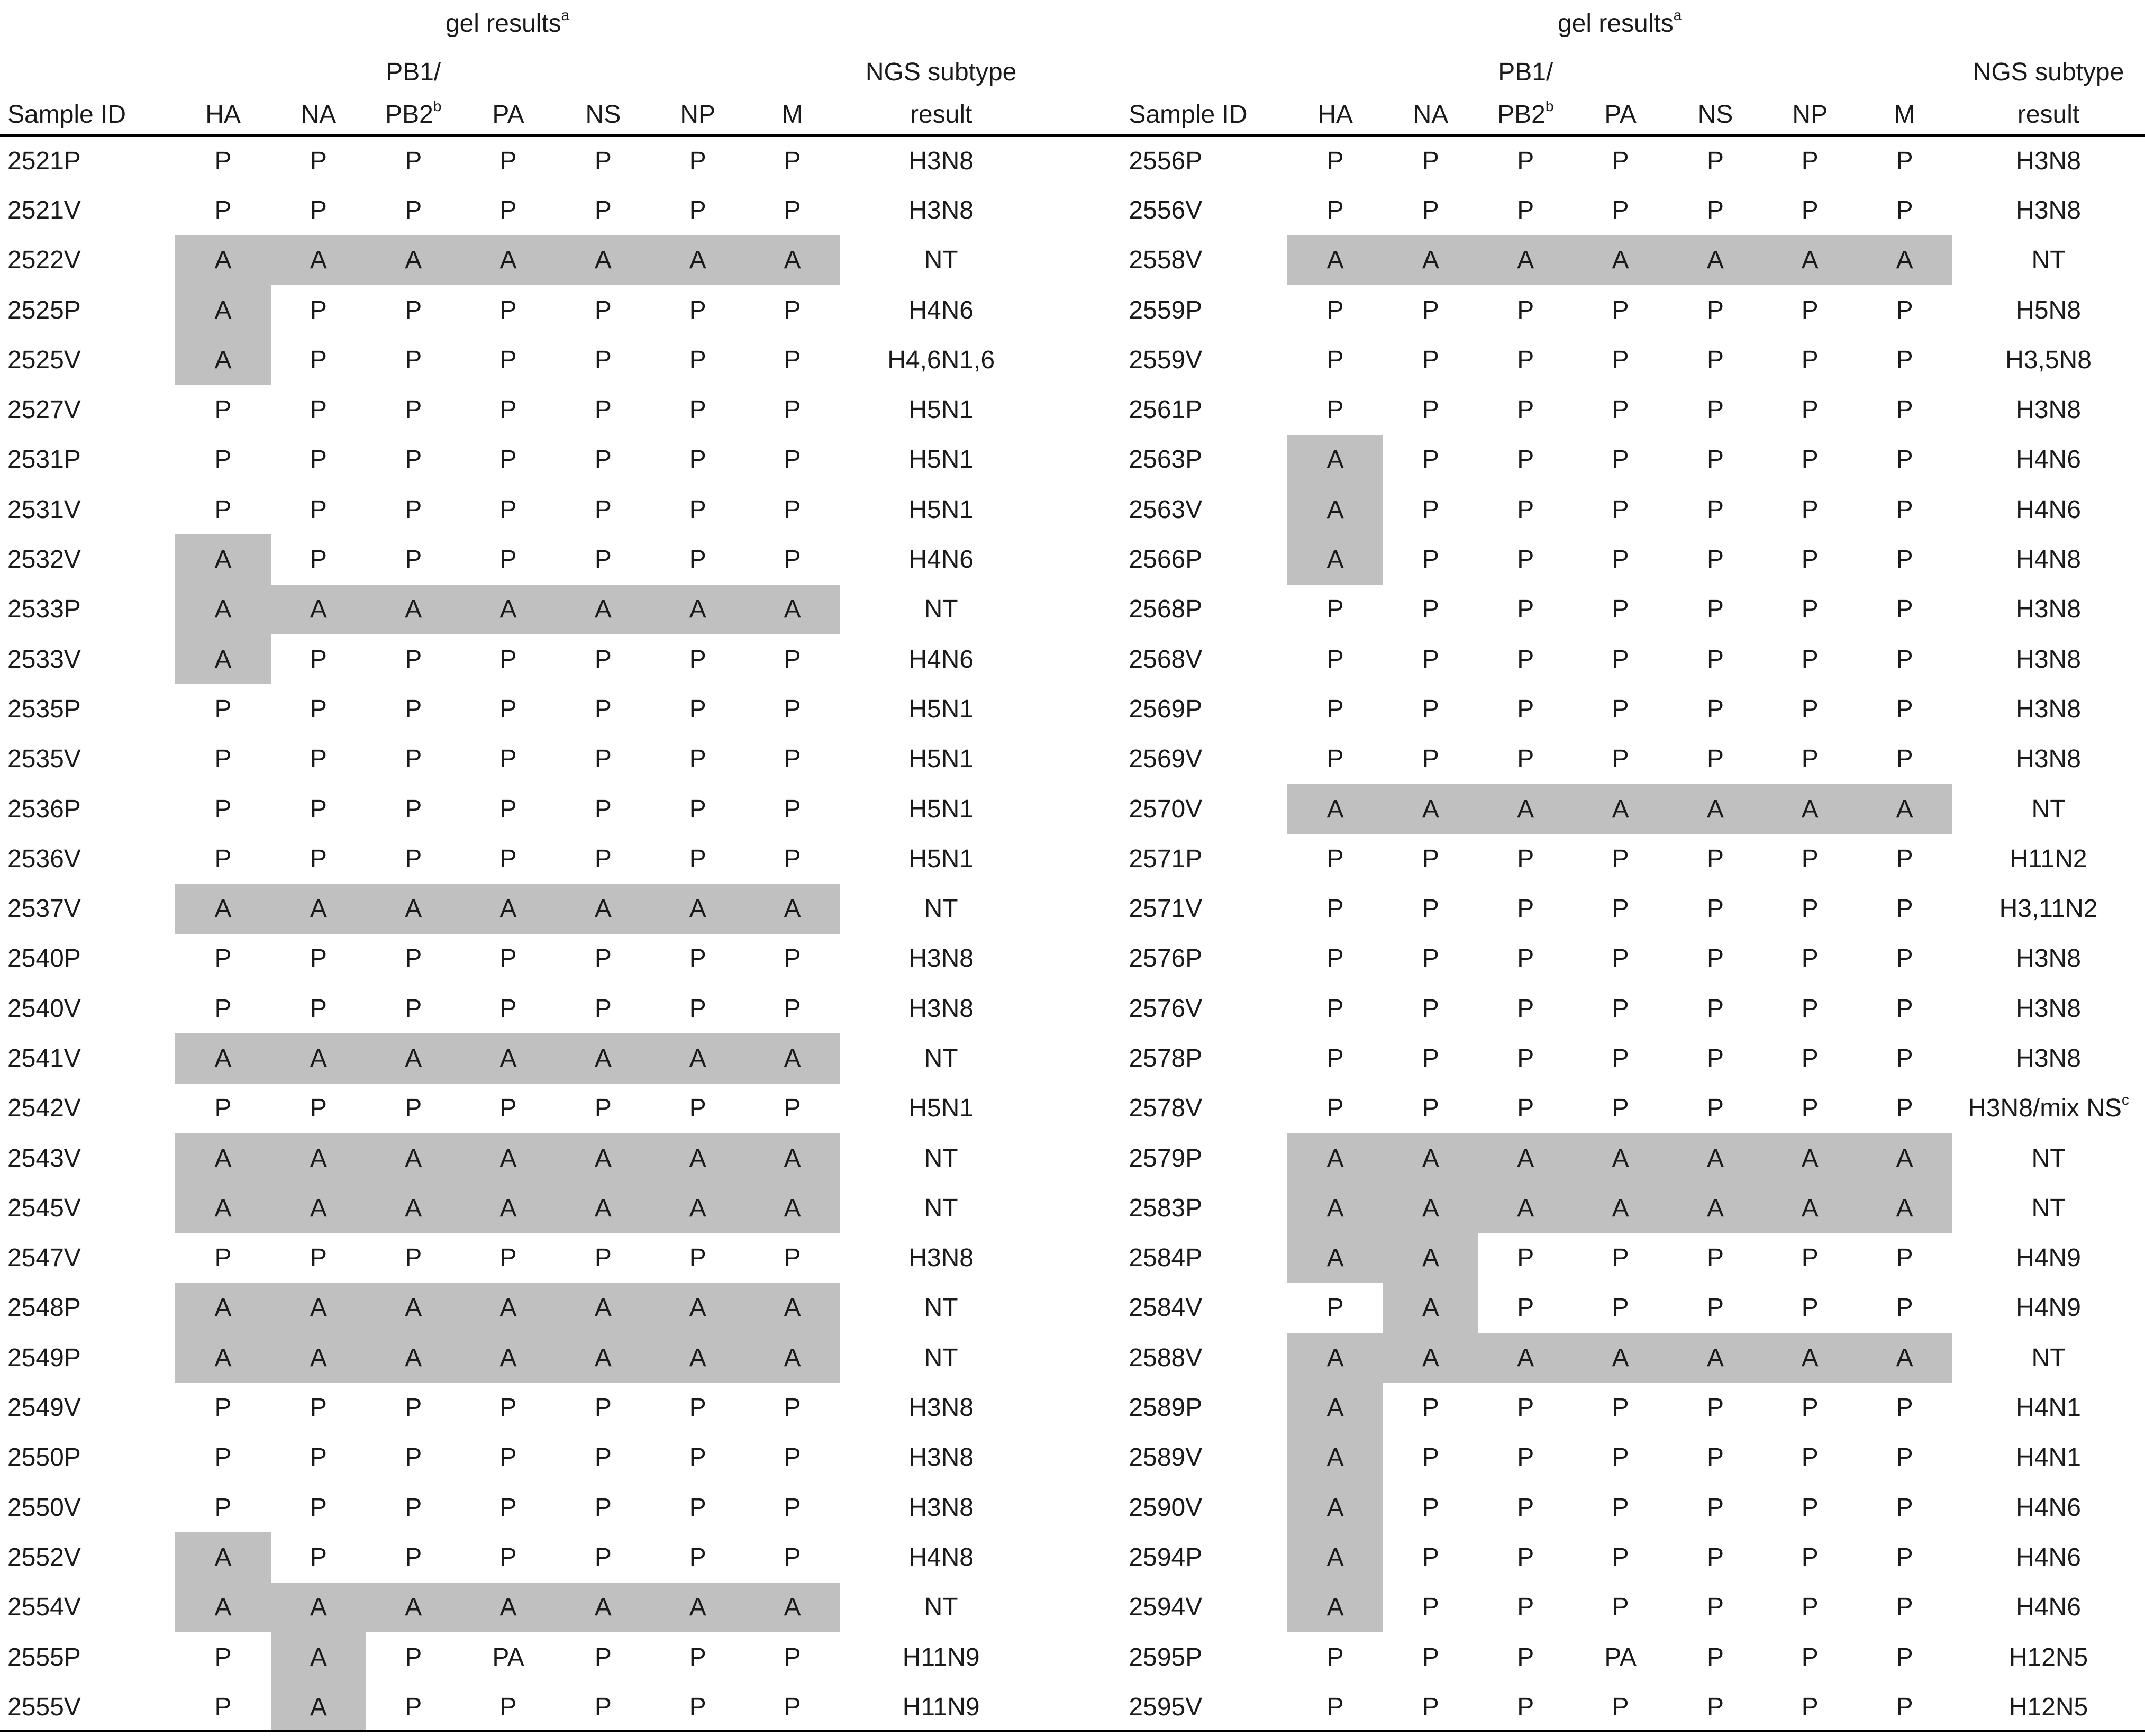 This screenshot has height=1736, width=2145. What do you see at coordinates (1166, 1357) in the screenshot?
I see `sample-id-cell: 2588V` at bounding box center [1166, 1357].